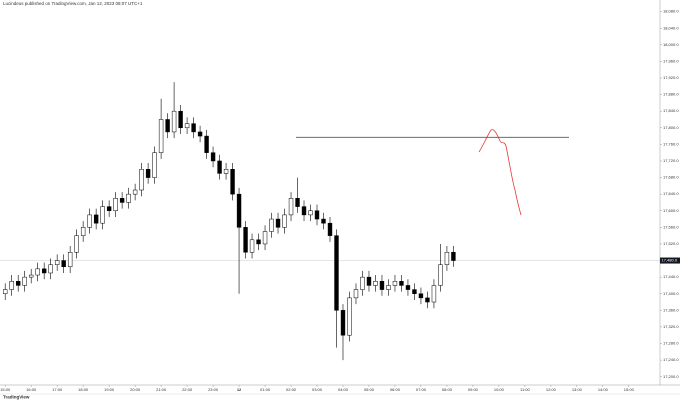 This screenshot has height=401, width=680. Describe the element at coordinates (83, 389) in the screenshot. I see `x-tick-label: 18:00` at that location.